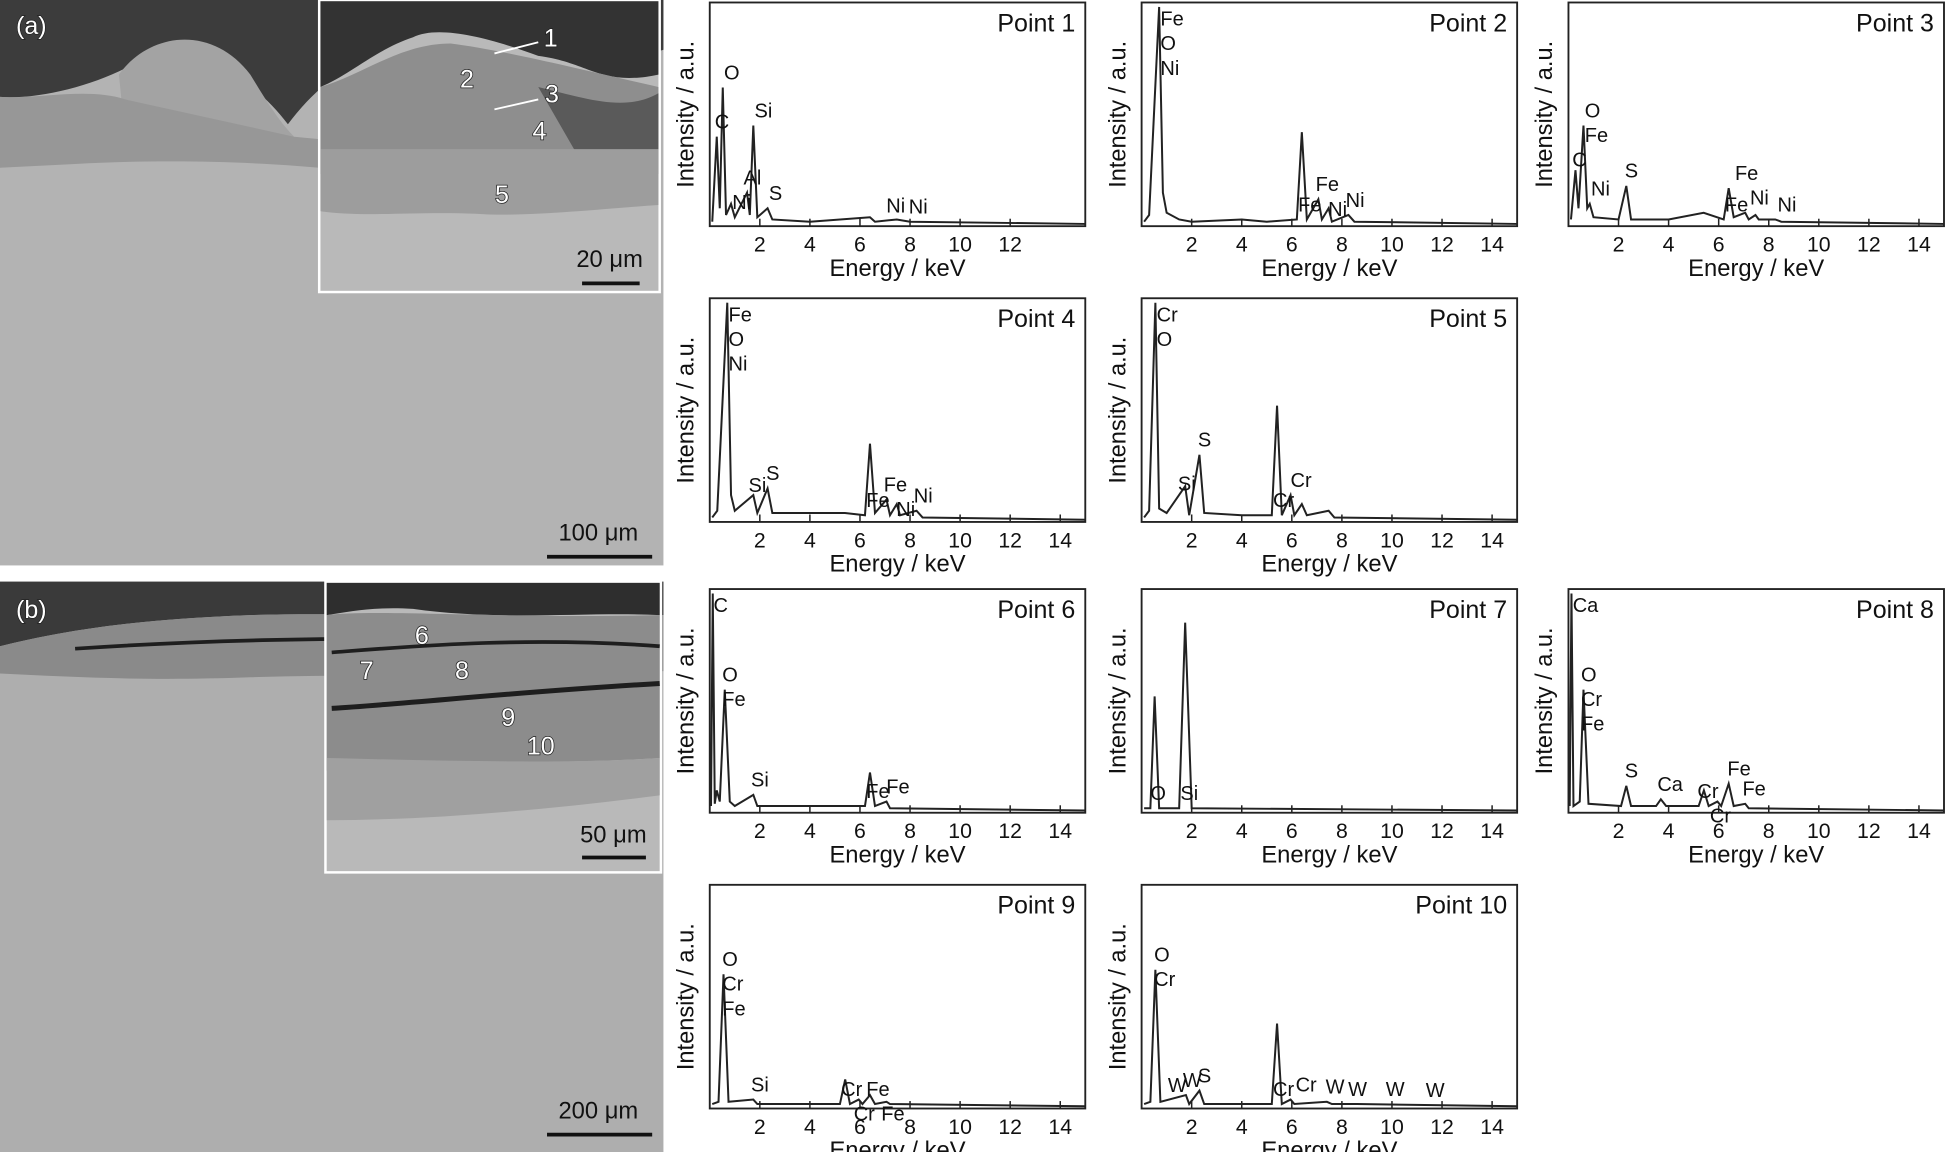  What do you see at coordinates (1468, 610) in the screenshot?
I see `chart-title: Point 7` at bounding box center [1468, 610].